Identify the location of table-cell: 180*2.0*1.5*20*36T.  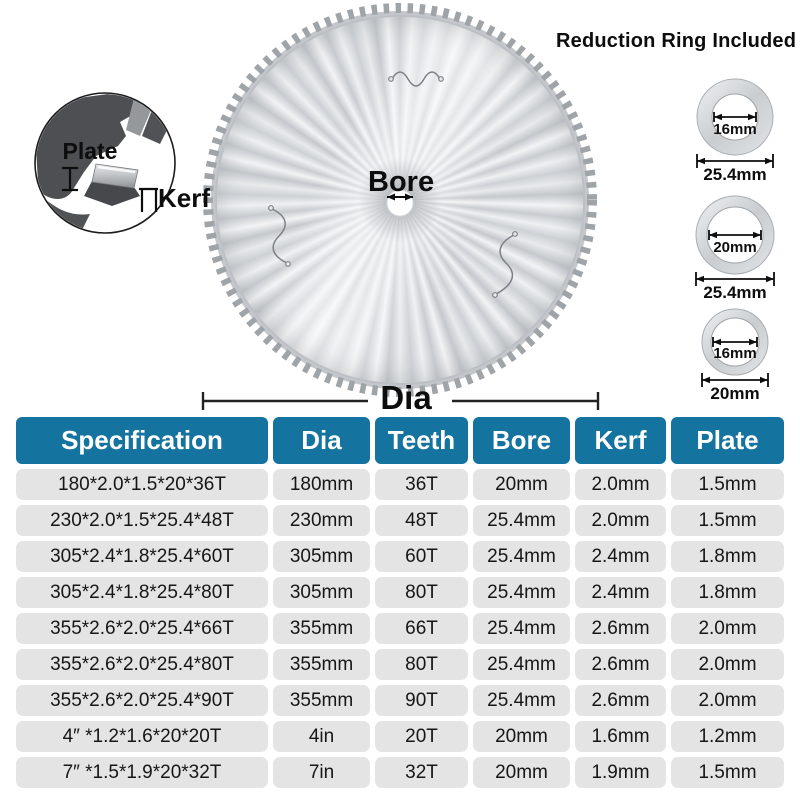
(142, 484).